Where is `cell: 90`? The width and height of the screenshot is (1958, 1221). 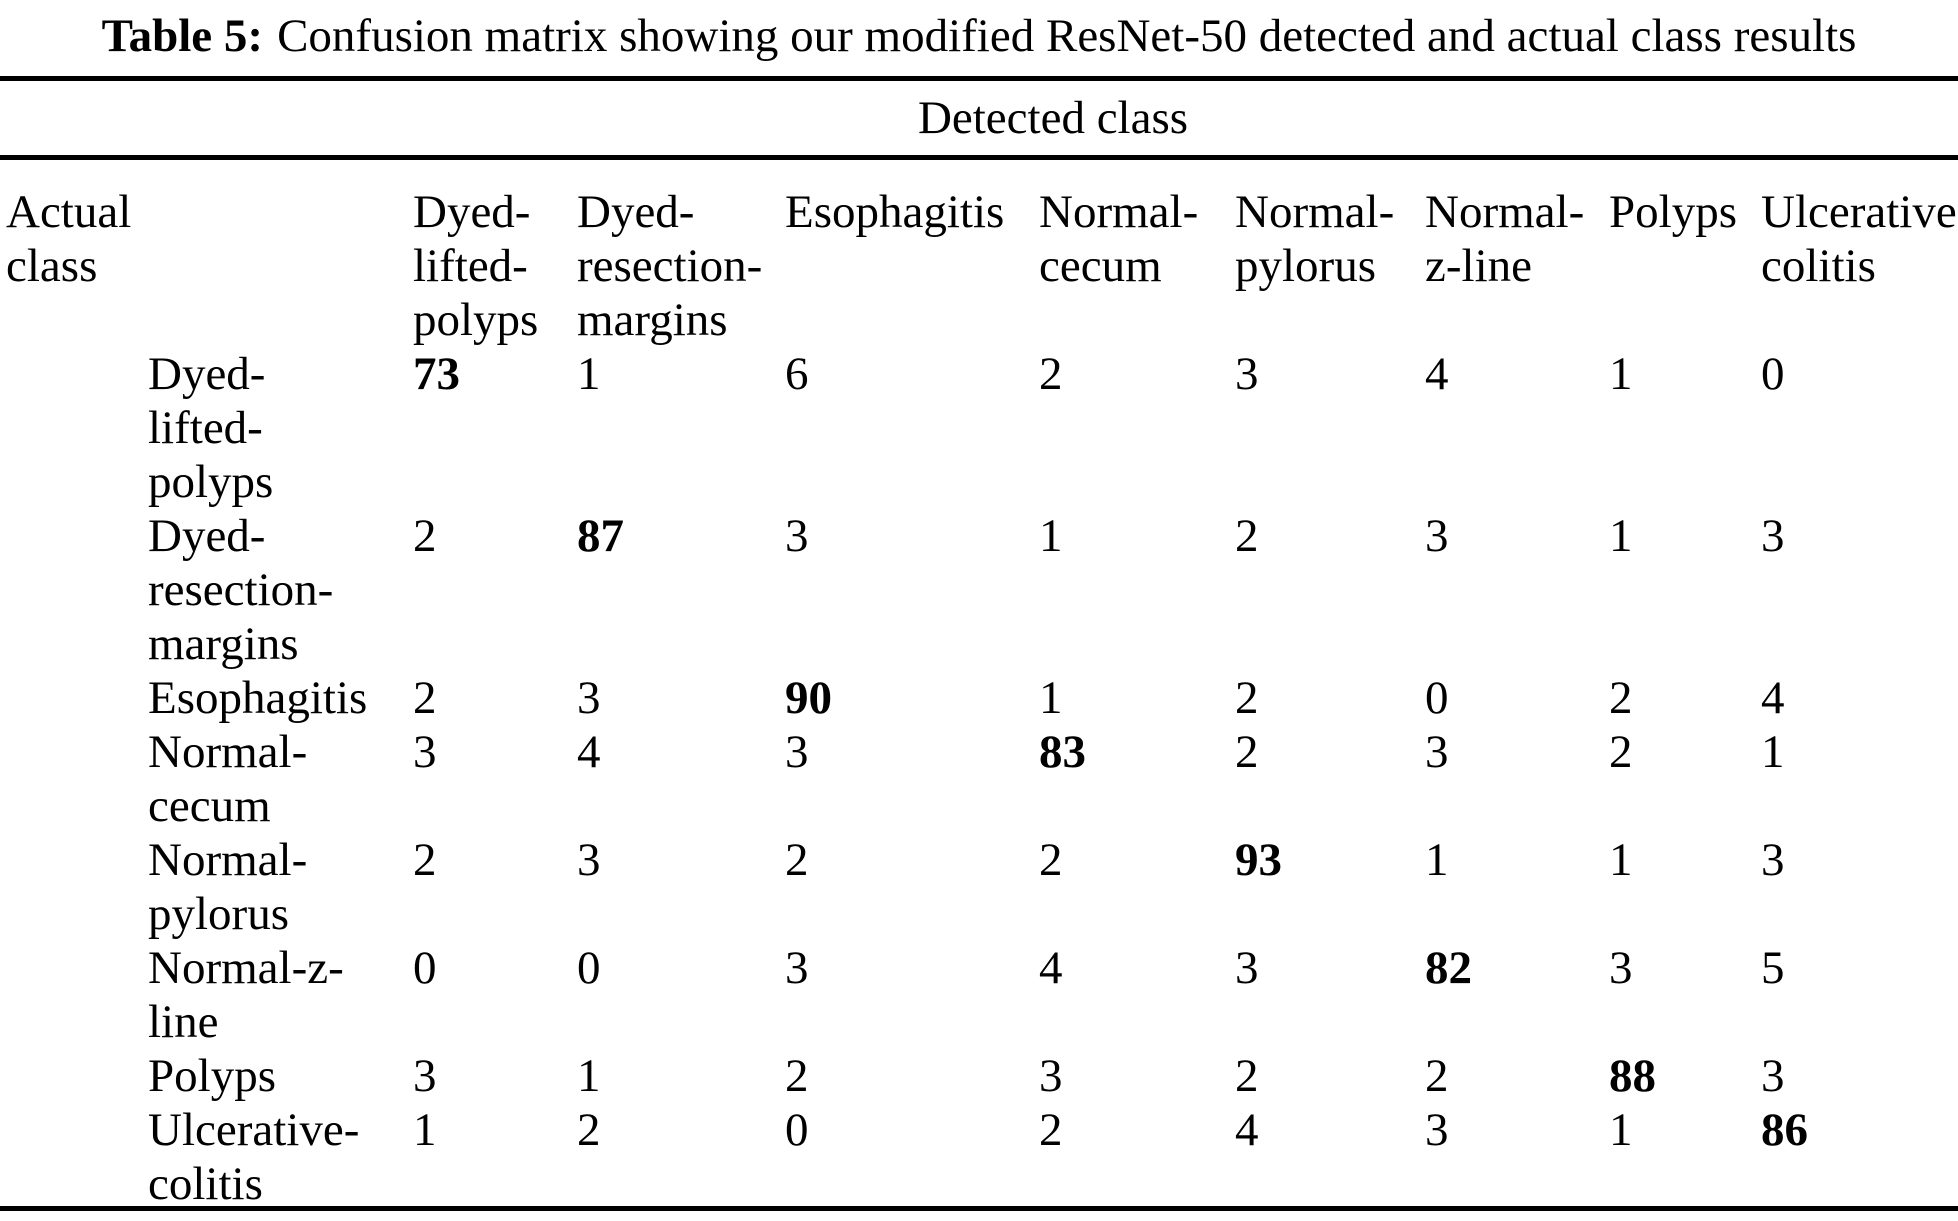
cell: 90 is located at coordinates (808, 698).